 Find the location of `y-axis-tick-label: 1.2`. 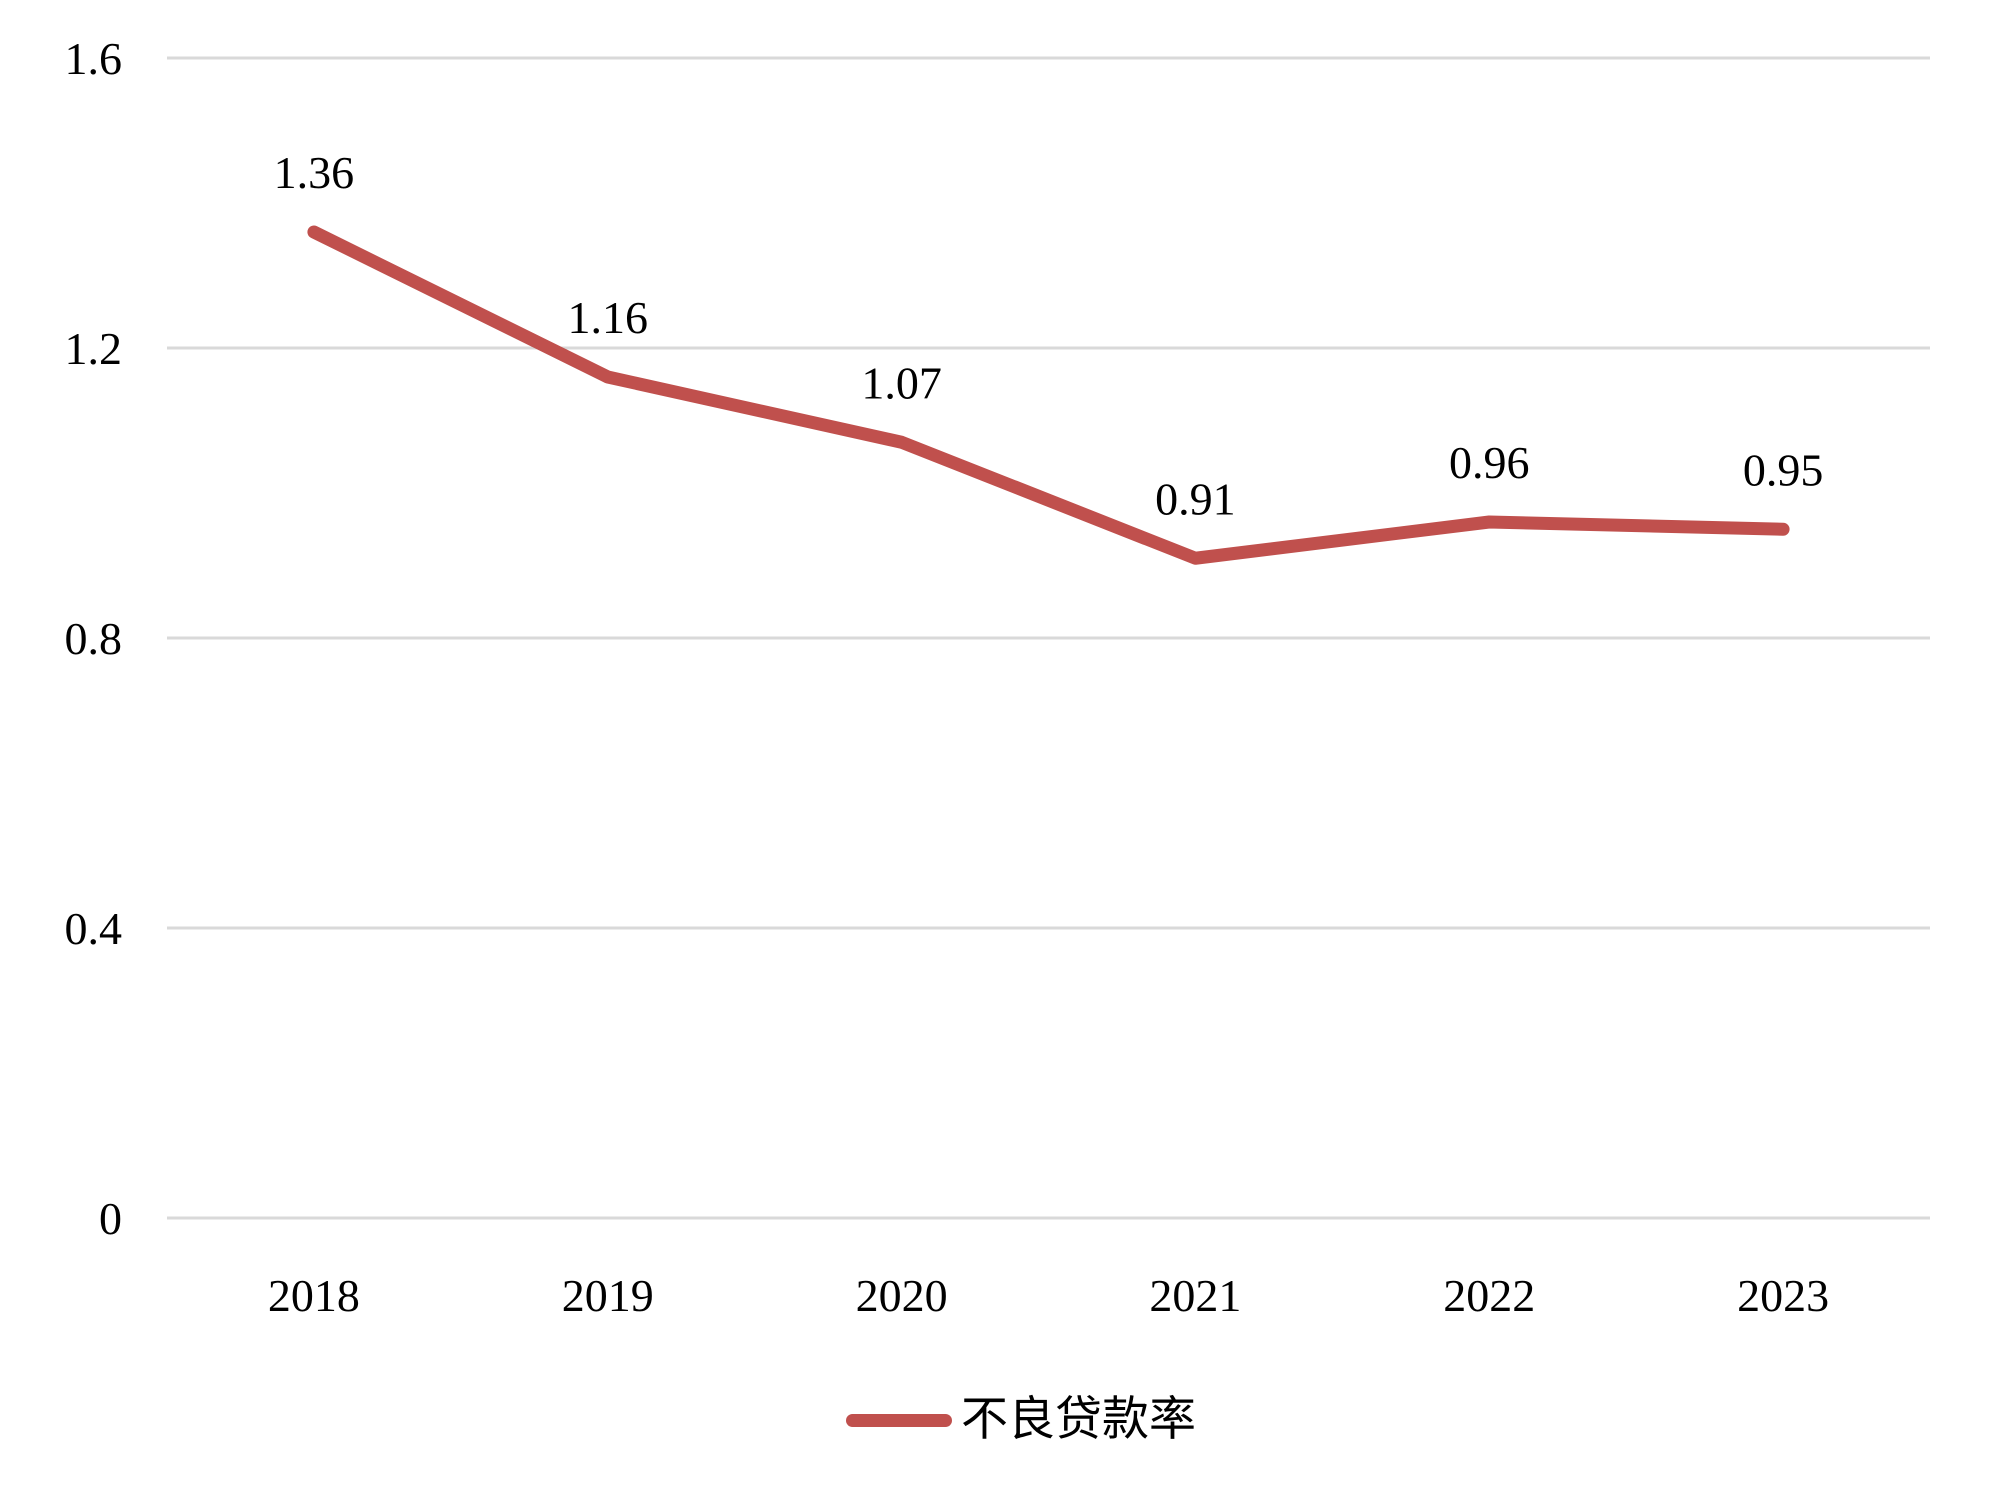

y-axis-tick-label: 1.2 is located at coordinates (94, 348).